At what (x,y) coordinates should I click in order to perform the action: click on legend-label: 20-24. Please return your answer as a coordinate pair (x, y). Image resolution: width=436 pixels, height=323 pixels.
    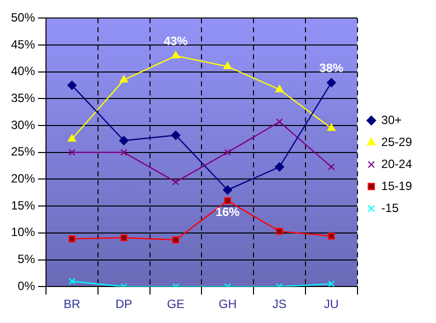
    Looking at the image, I should click on (396, 163).